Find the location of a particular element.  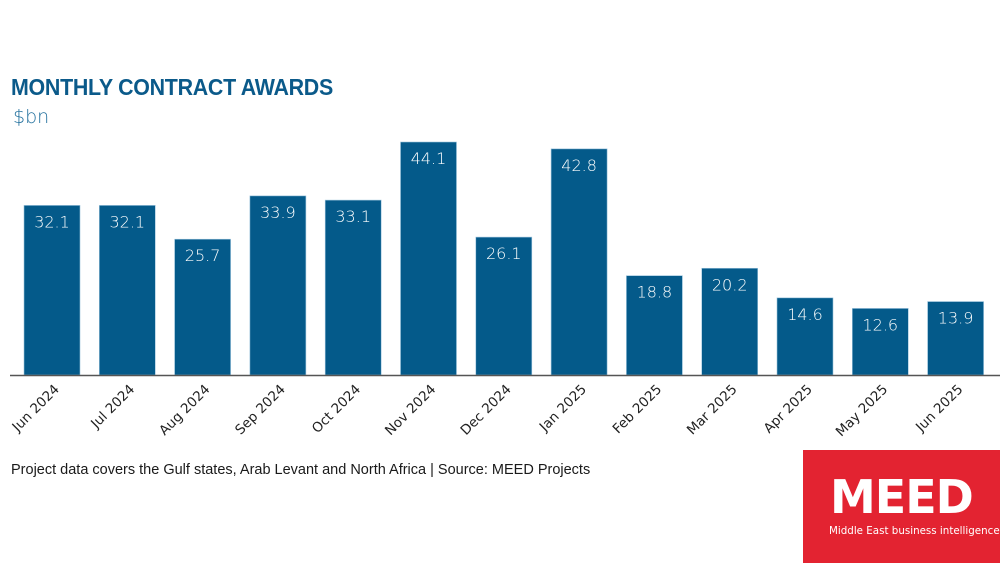

data-label: 26.1 is located at coordinates (504, 253).